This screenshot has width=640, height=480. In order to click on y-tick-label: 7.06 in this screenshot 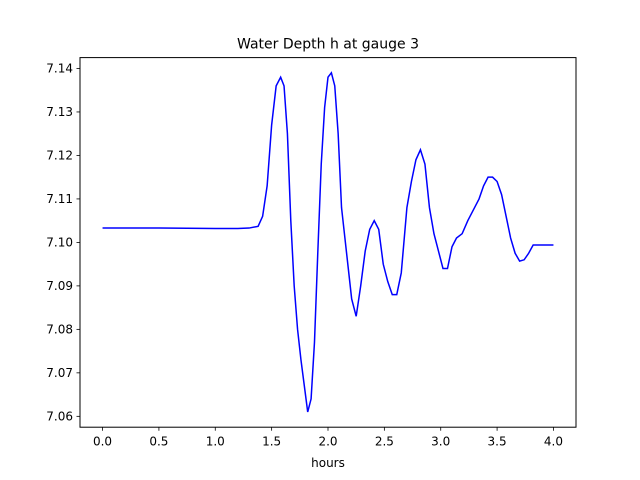, I will do `click(59, 417)`.